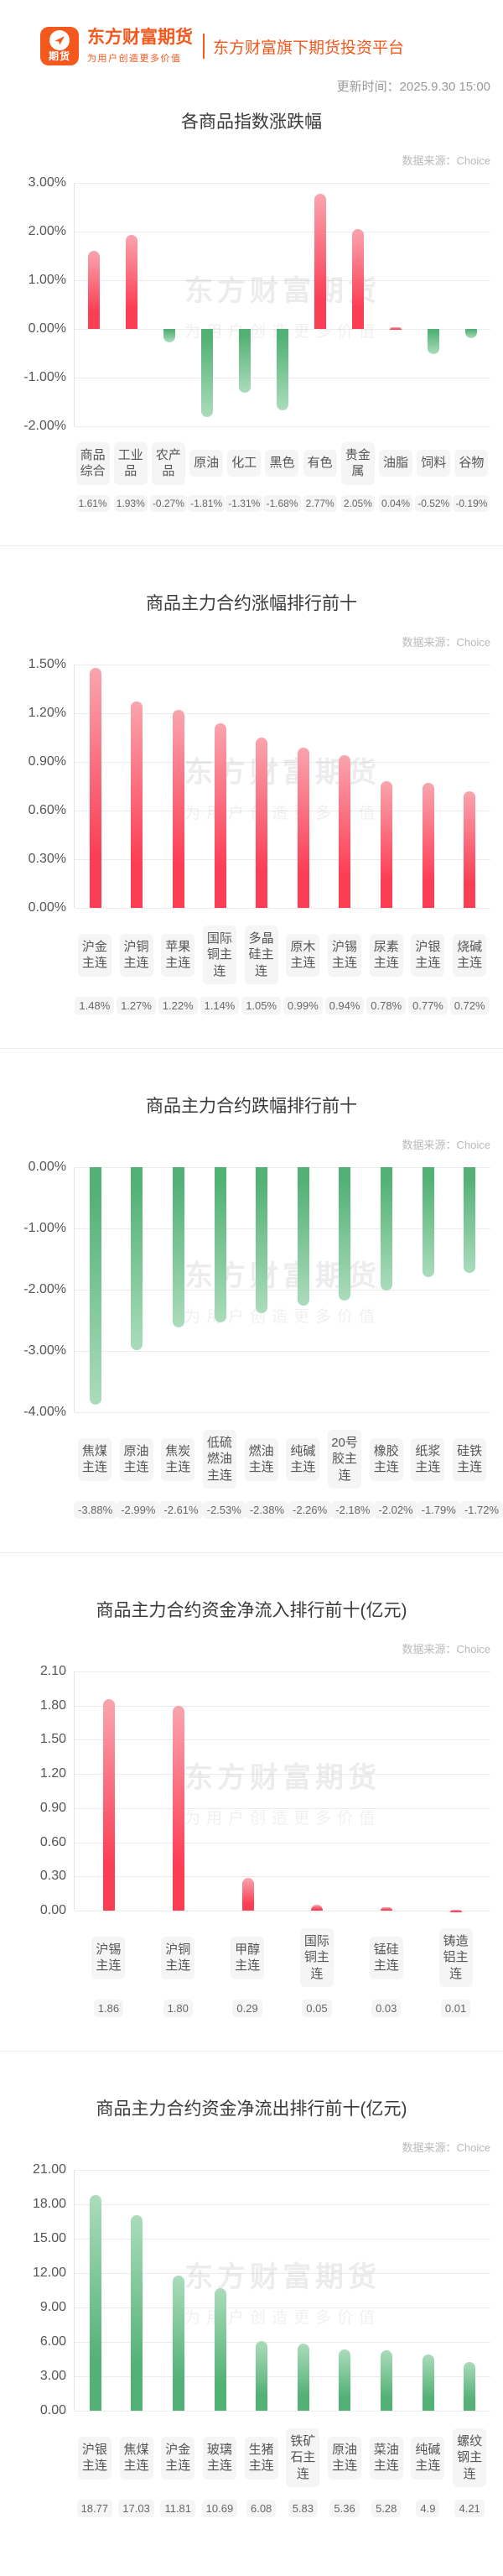 This screenshot has width=503, height=2576. I want to click on y-axis-tick: 0.90%, so click(47, 761).